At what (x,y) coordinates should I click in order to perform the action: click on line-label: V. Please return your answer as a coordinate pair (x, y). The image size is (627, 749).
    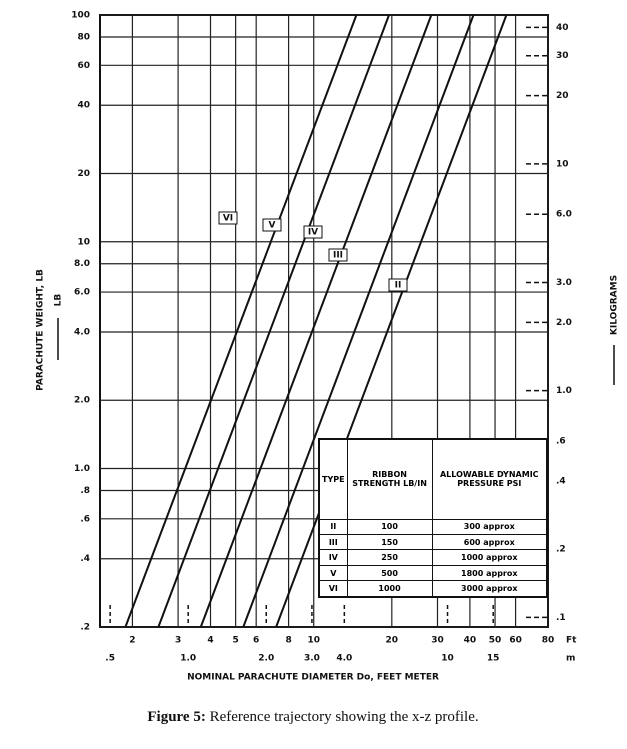
    Looking at the image, I should click on (272, 226).